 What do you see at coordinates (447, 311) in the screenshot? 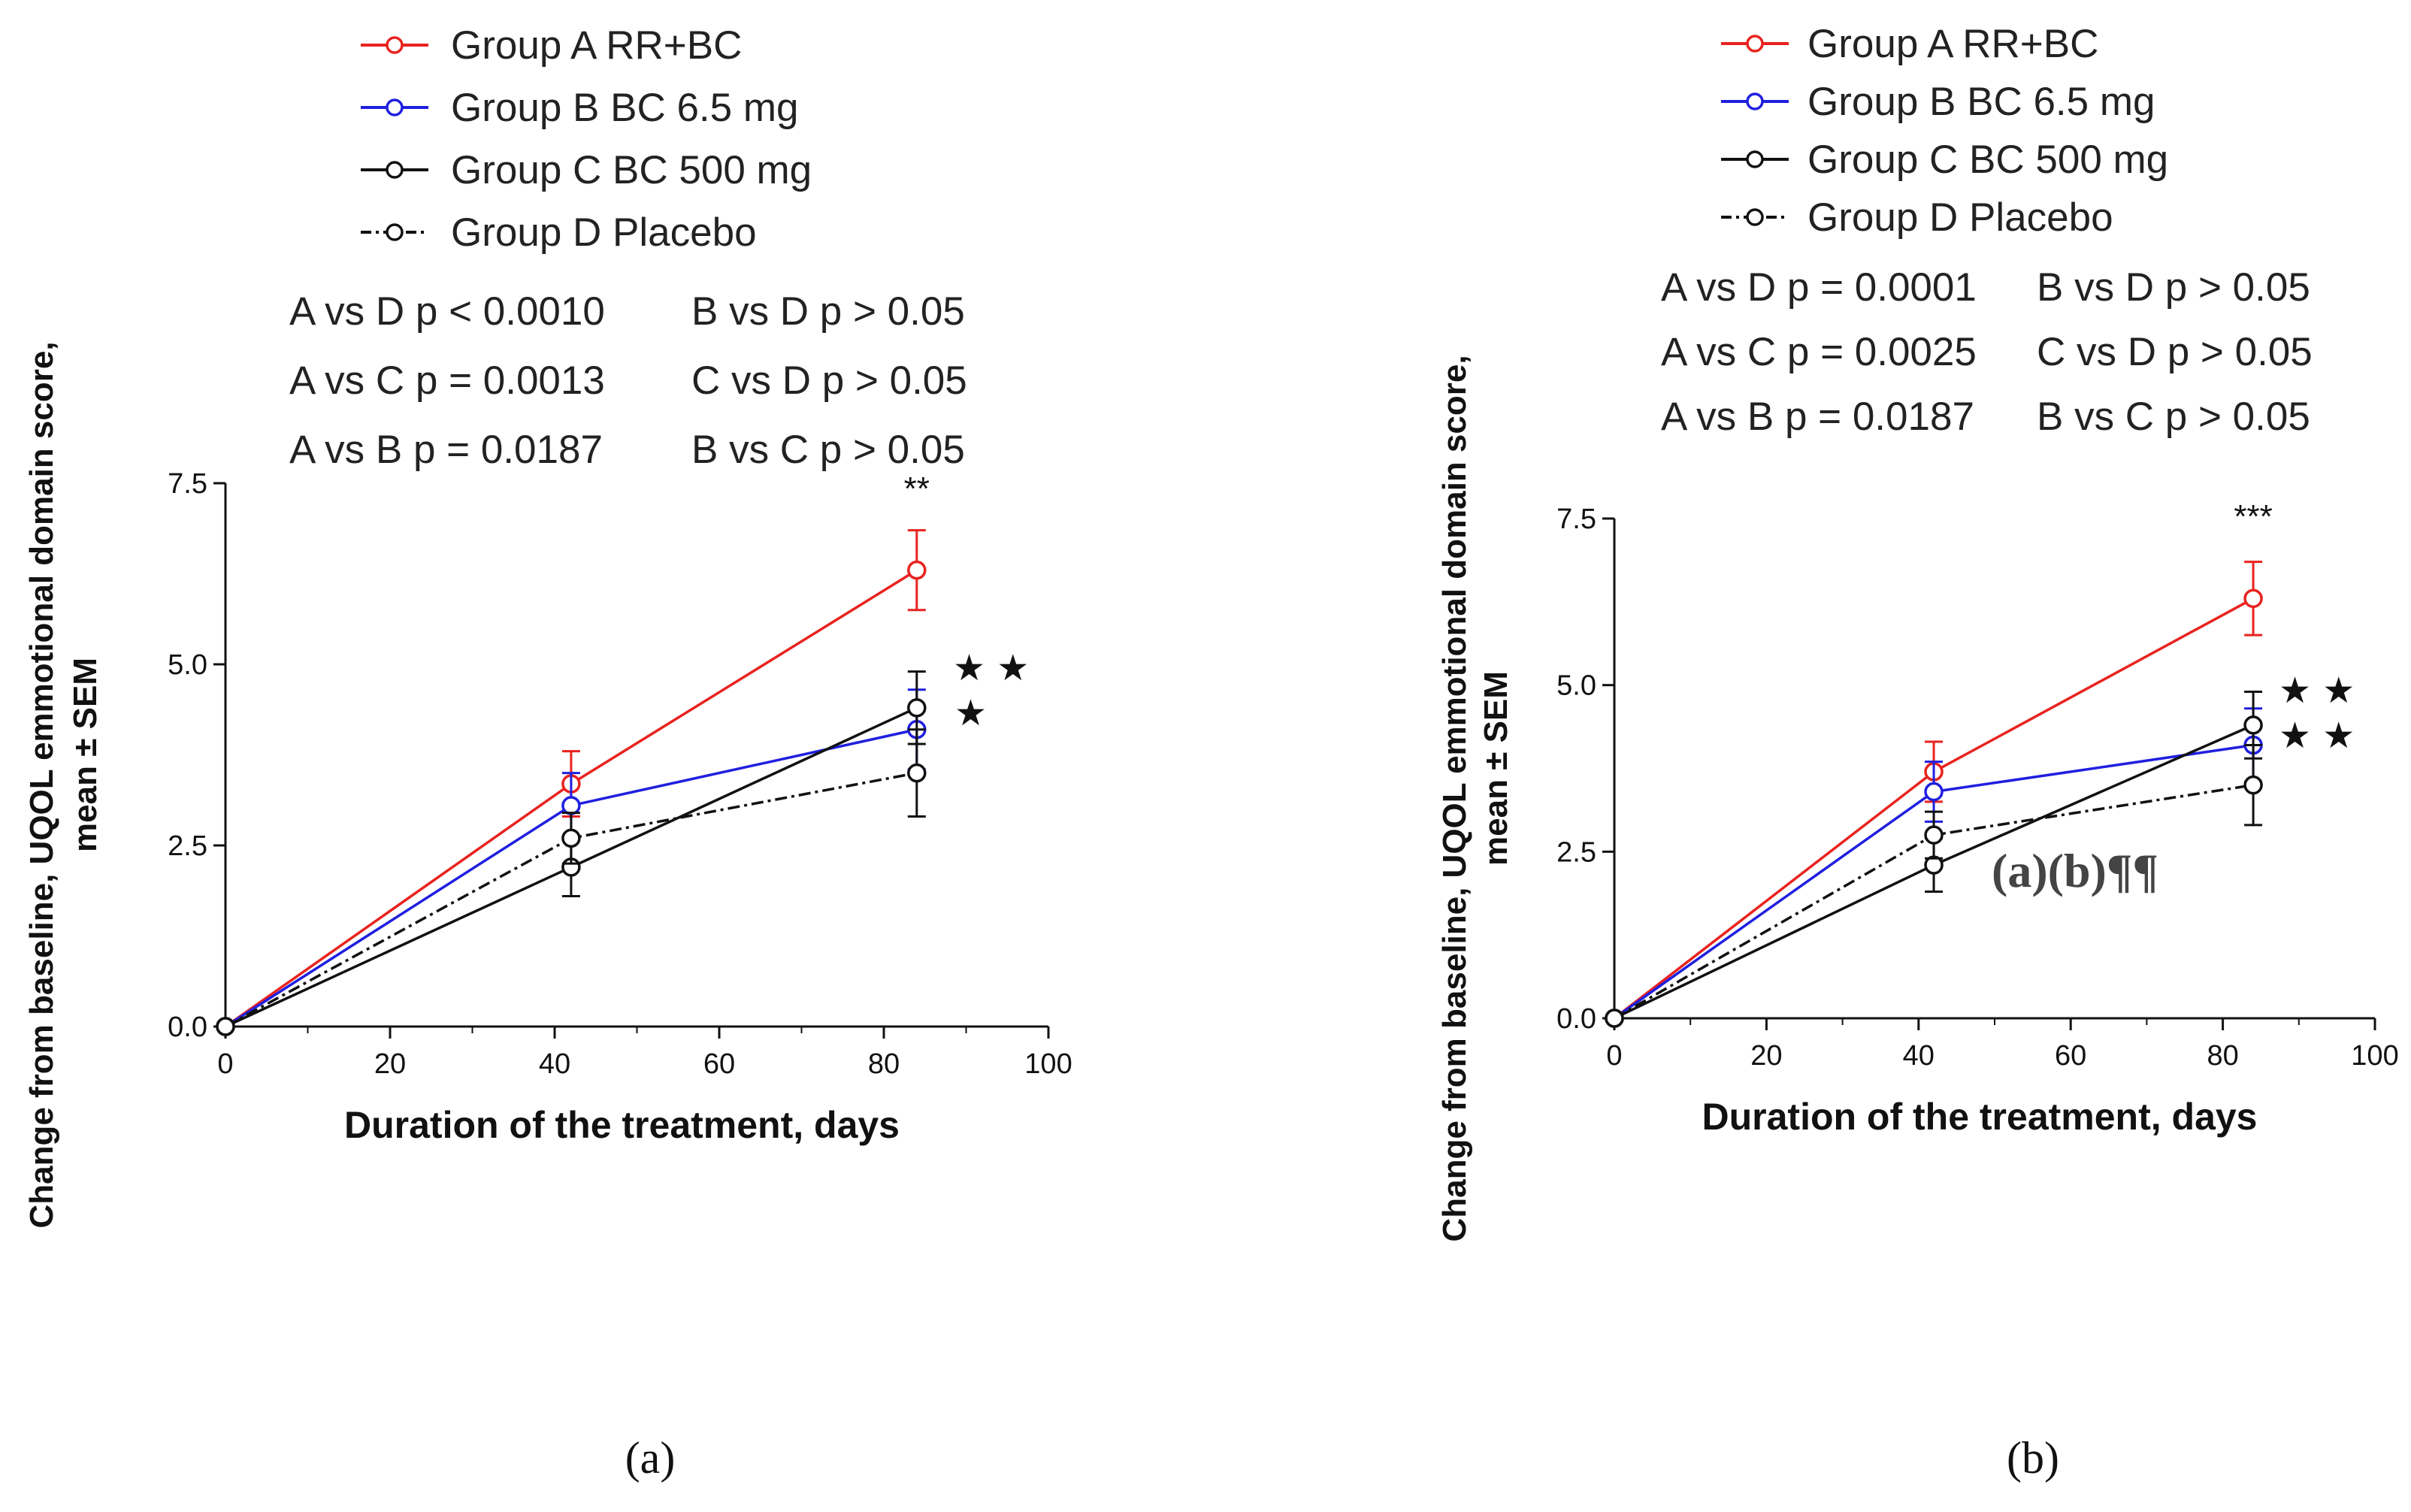
I see `stat-text: A vs D p < 0.0010` at bounding box center [447, 311].